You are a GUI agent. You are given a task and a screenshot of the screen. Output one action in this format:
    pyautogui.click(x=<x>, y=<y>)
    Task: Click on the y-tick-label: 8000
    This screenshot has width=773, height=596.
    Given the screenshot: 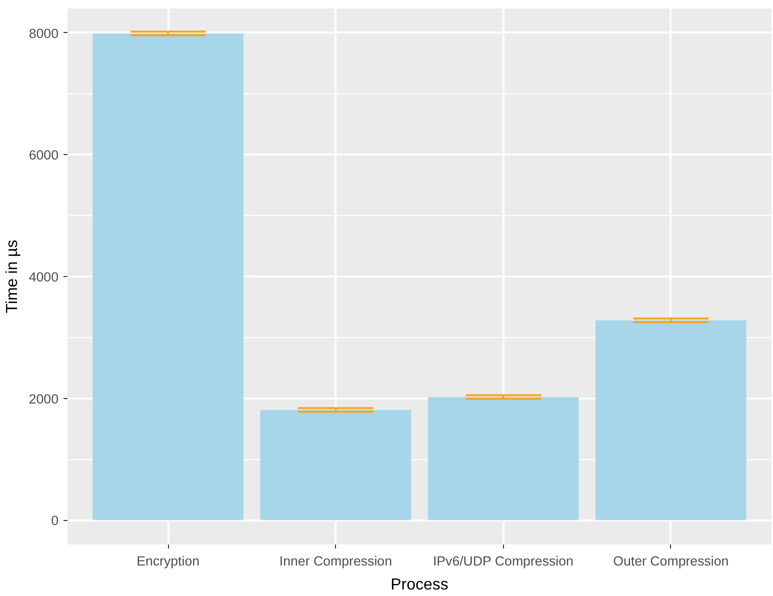 What is the action you would take?
    pyautogui.click(x=43, y=33)
    